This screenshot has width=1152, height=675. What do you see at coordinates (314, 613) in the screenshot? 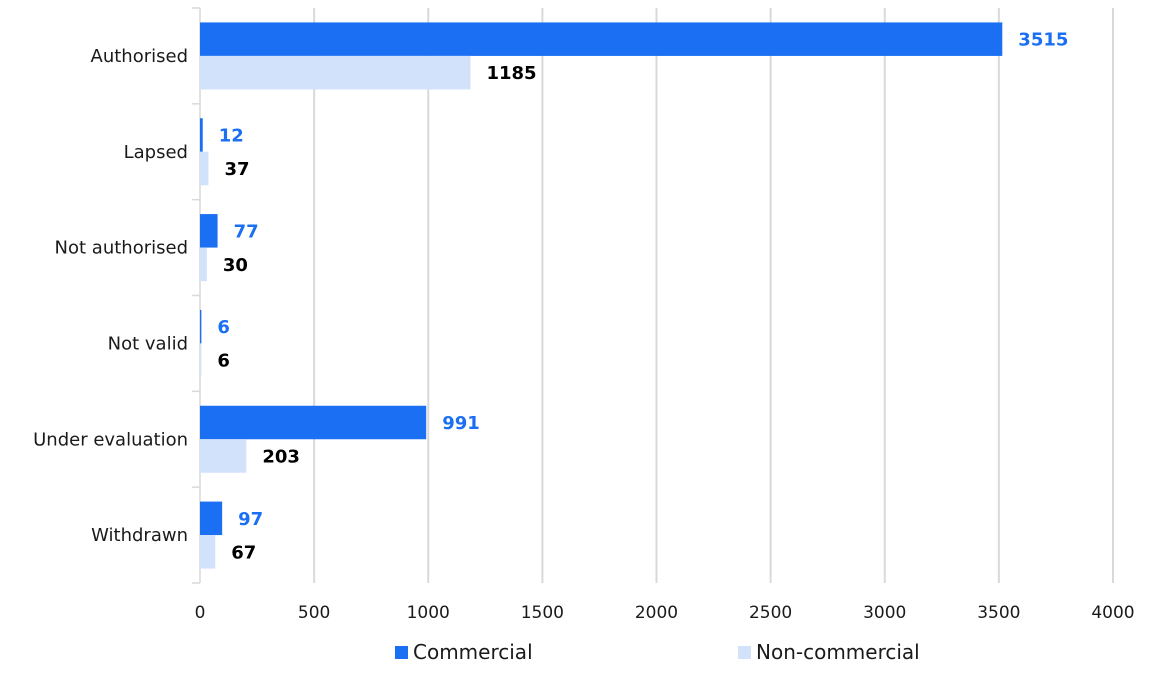
I see `x-tick-label: 500` at bounding box center [314, 613].